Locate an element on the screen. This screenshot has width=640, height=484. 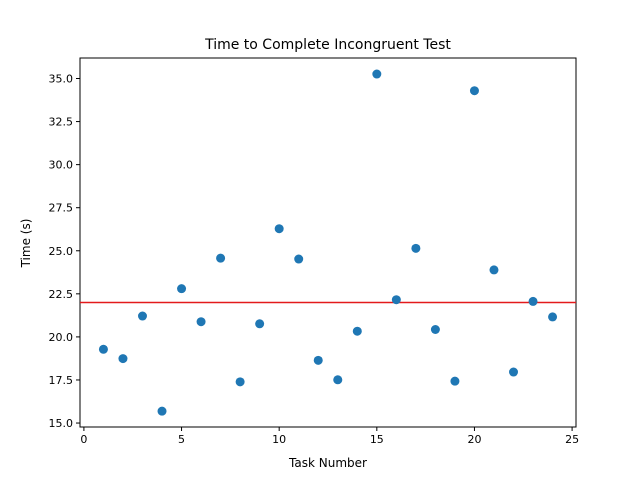
y-tick-label: 20.0 is located at coordinates (61, 337).